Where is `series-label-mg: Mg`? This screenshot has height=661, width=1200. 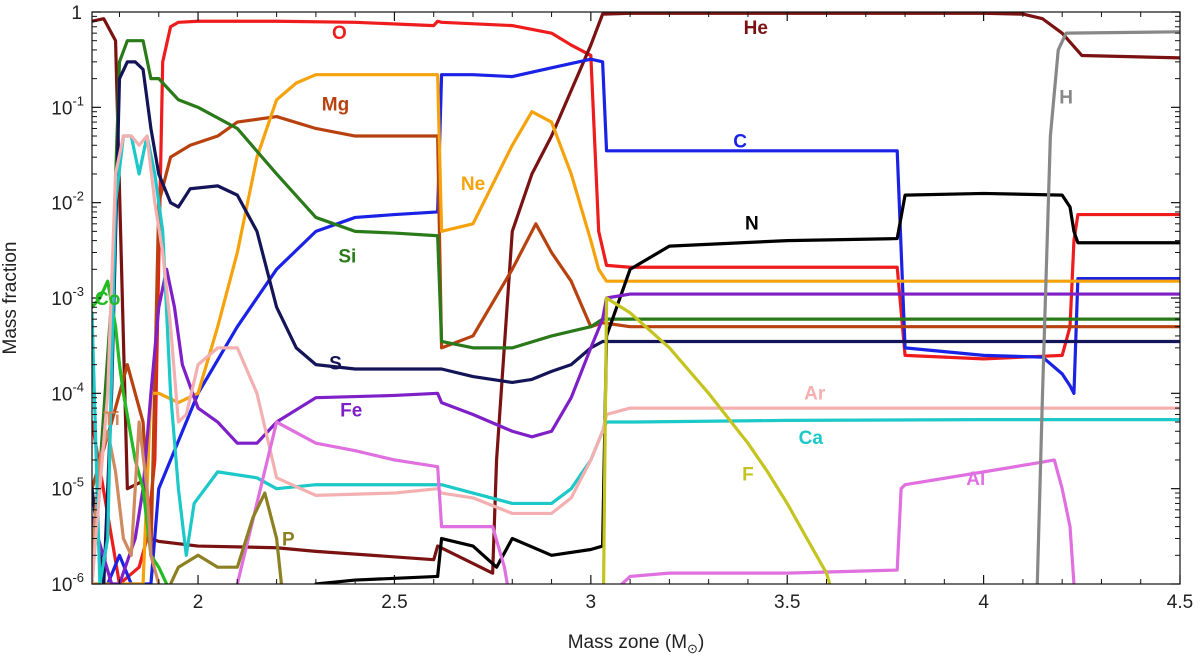
series-label-mg: Mg is located at coordinates (335, 104).